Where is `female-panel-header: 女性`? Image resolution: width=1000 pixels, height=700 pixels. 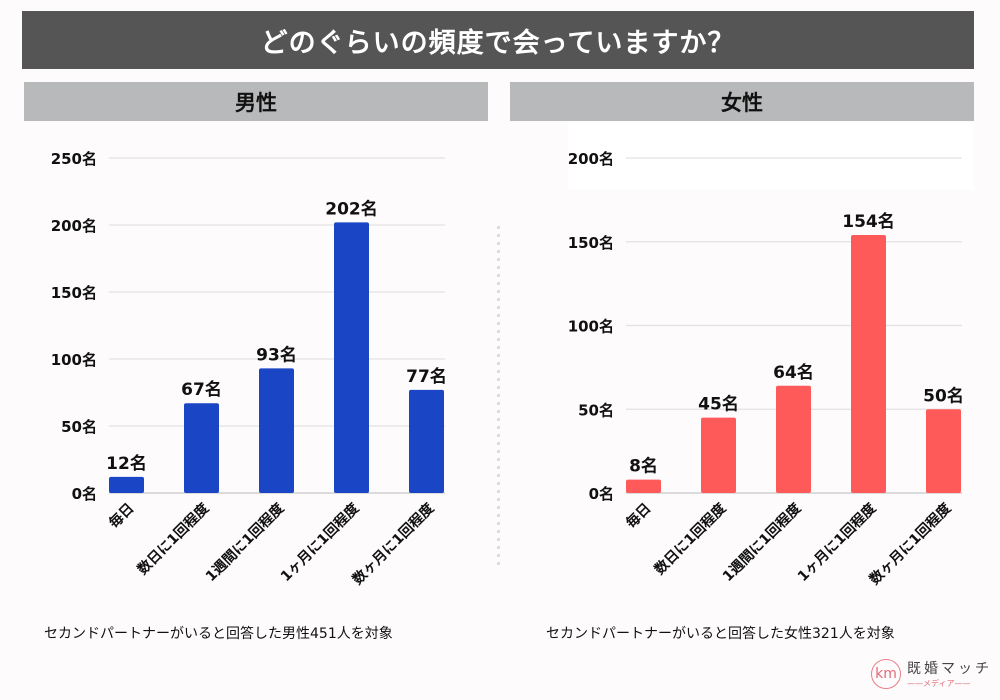 female-panel-header: 女性 is located at coordinates (742, 101).